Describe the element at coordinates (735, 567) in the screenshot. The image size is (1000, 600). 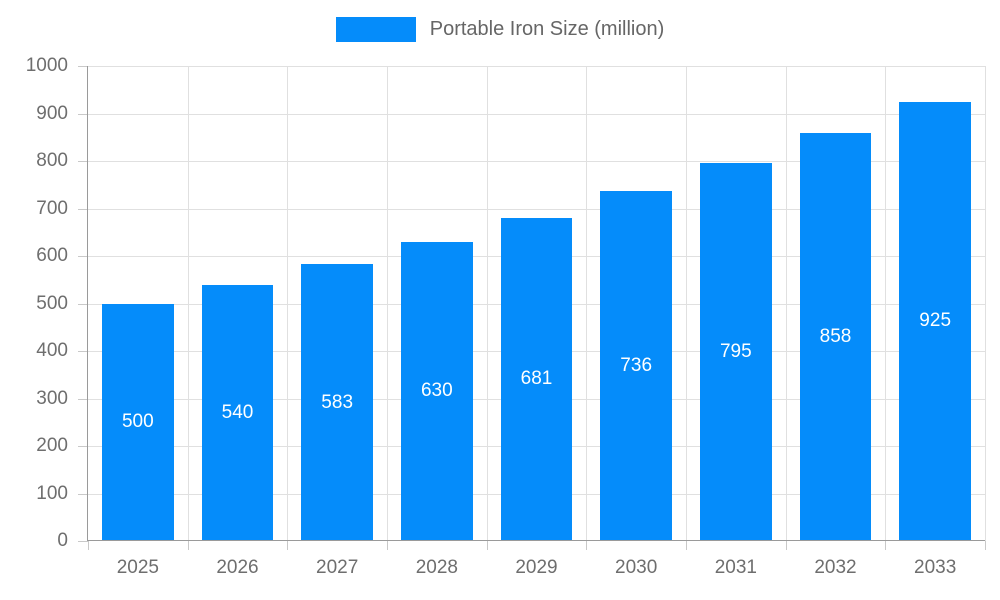
I see `x-axis-label: 2031` at that location.